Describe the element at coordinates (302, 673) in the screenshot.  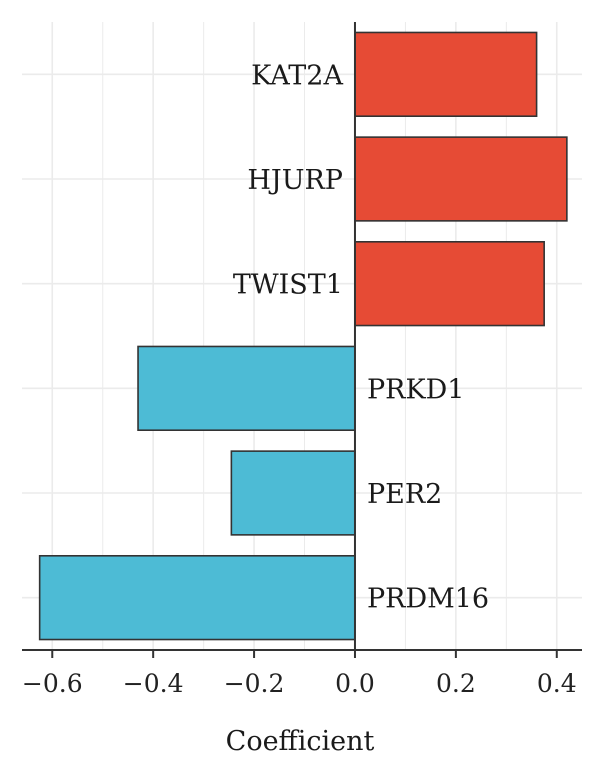
I see `x-axis: −0.6 −0.4 −0.2 0.0 0.2 0.4` at that location.